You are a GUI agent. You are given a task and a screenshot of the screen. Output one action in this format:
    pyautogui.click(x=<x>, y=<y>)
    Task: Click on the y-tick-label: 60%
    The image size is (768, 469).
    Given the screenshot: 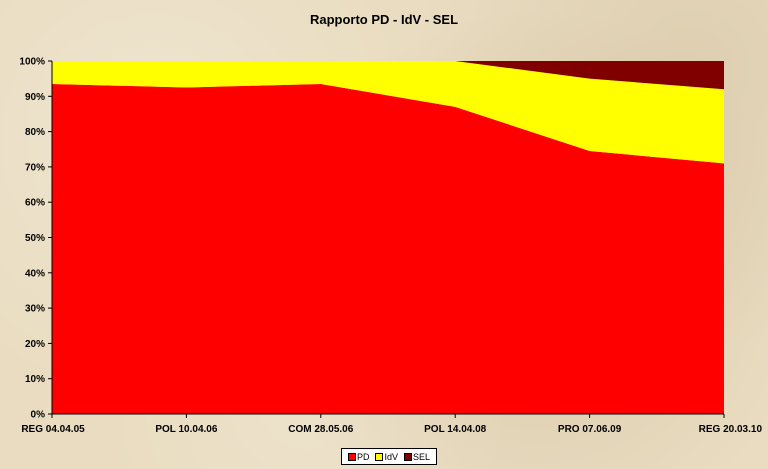 What is the action you would take?
    pyautogui.click(x=35, y=203)
    